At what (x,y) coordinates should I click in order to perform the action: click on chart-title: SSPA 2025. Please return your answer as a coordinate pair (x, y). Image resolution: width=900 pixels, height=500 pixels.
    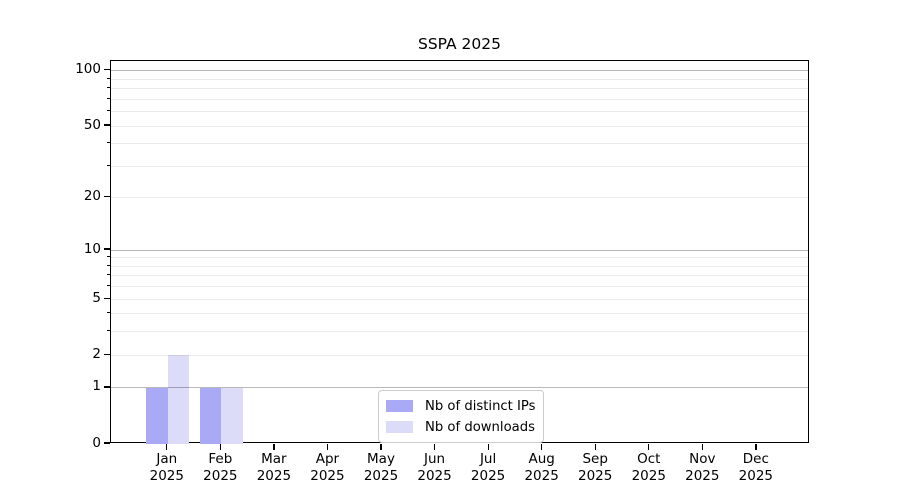
    Looking at the image, I should click on (459, 44).